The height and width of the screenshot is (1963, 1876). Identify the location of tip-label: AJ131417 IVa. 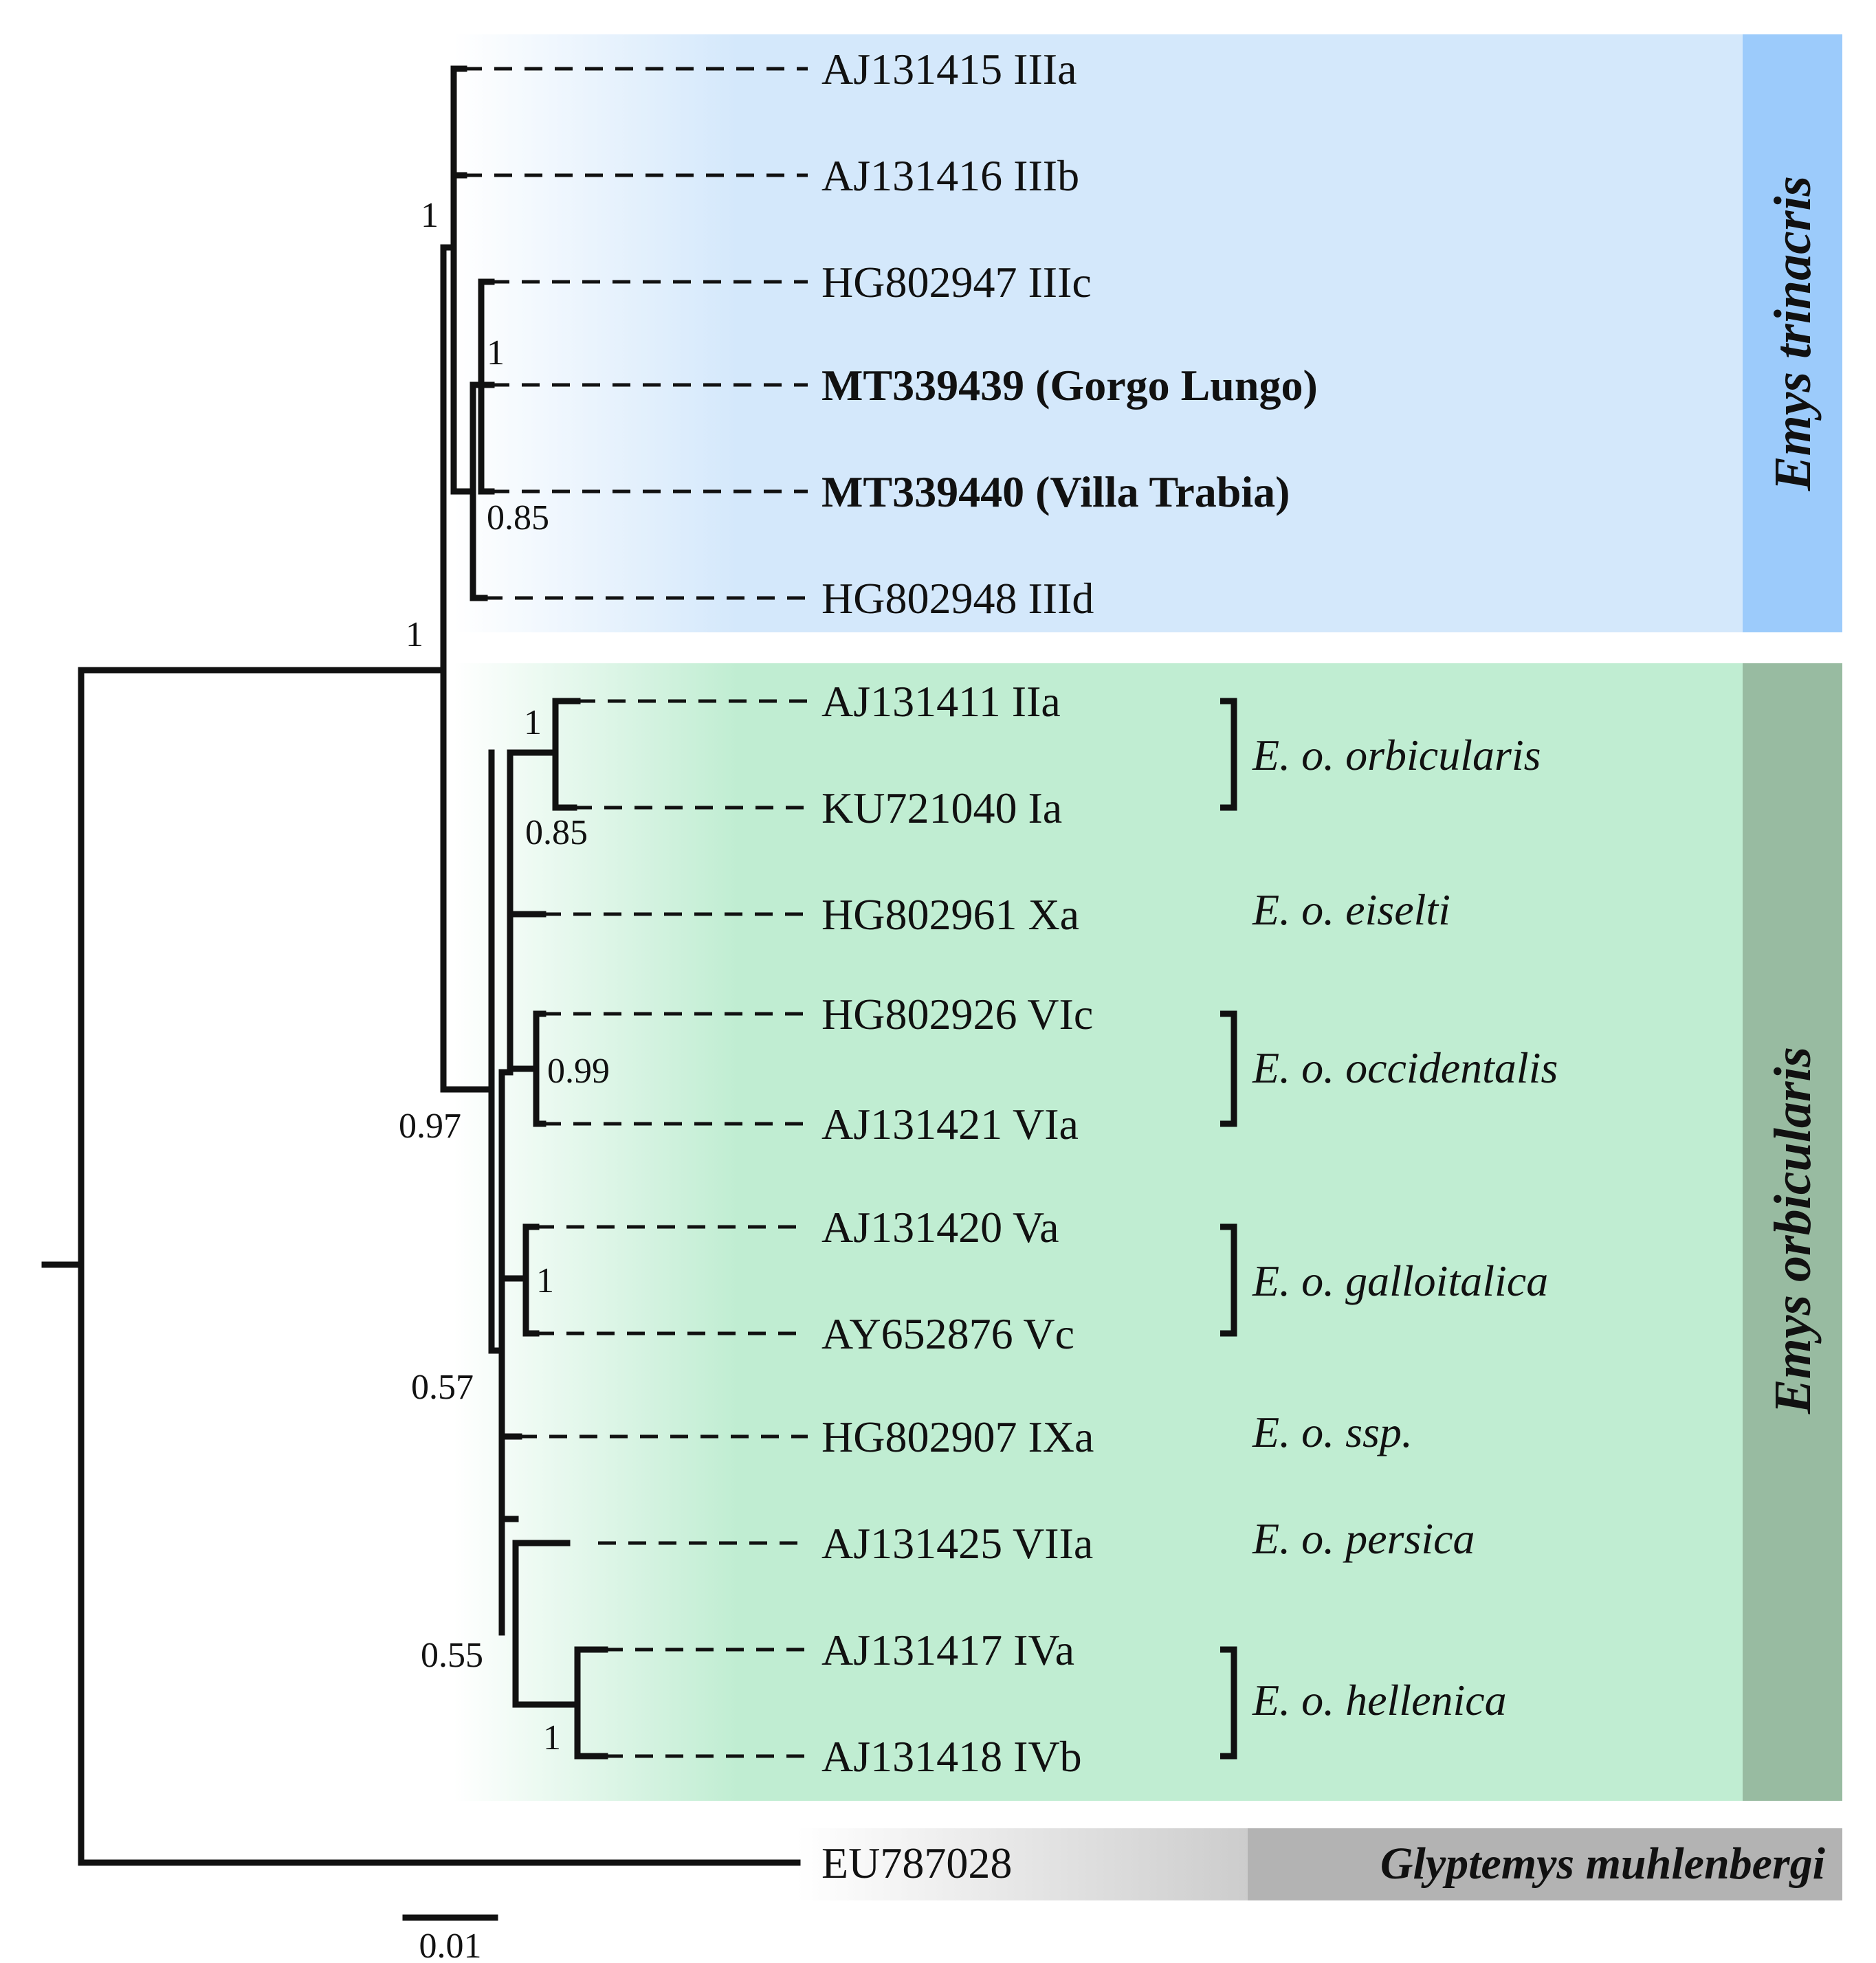
(947, 1650).